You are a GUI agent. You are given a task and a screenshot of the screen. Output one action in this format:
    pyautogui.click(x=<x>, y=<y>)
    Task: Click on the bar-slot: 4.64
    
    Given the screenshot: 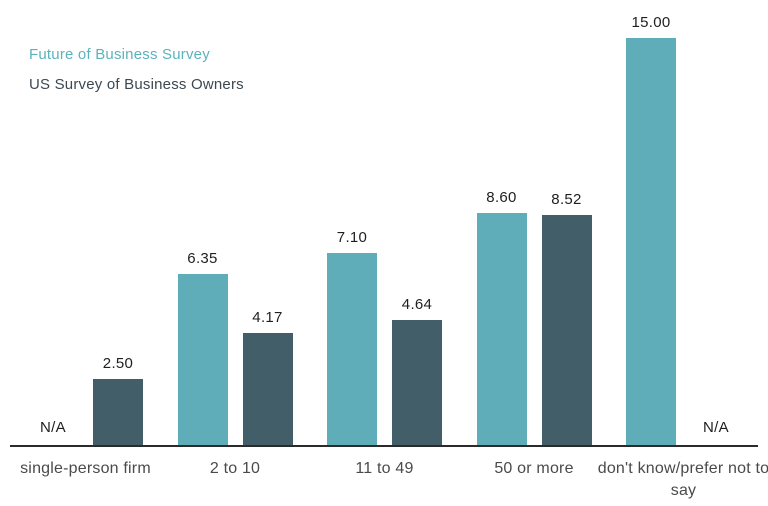 What is the action you would take?
    pyautogui.click(x=417, y=371)
    